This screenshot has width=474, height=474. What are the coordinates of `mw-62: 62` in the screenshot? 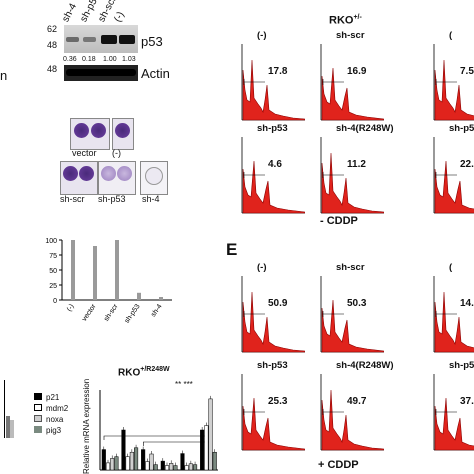 It's located at (52, 29).